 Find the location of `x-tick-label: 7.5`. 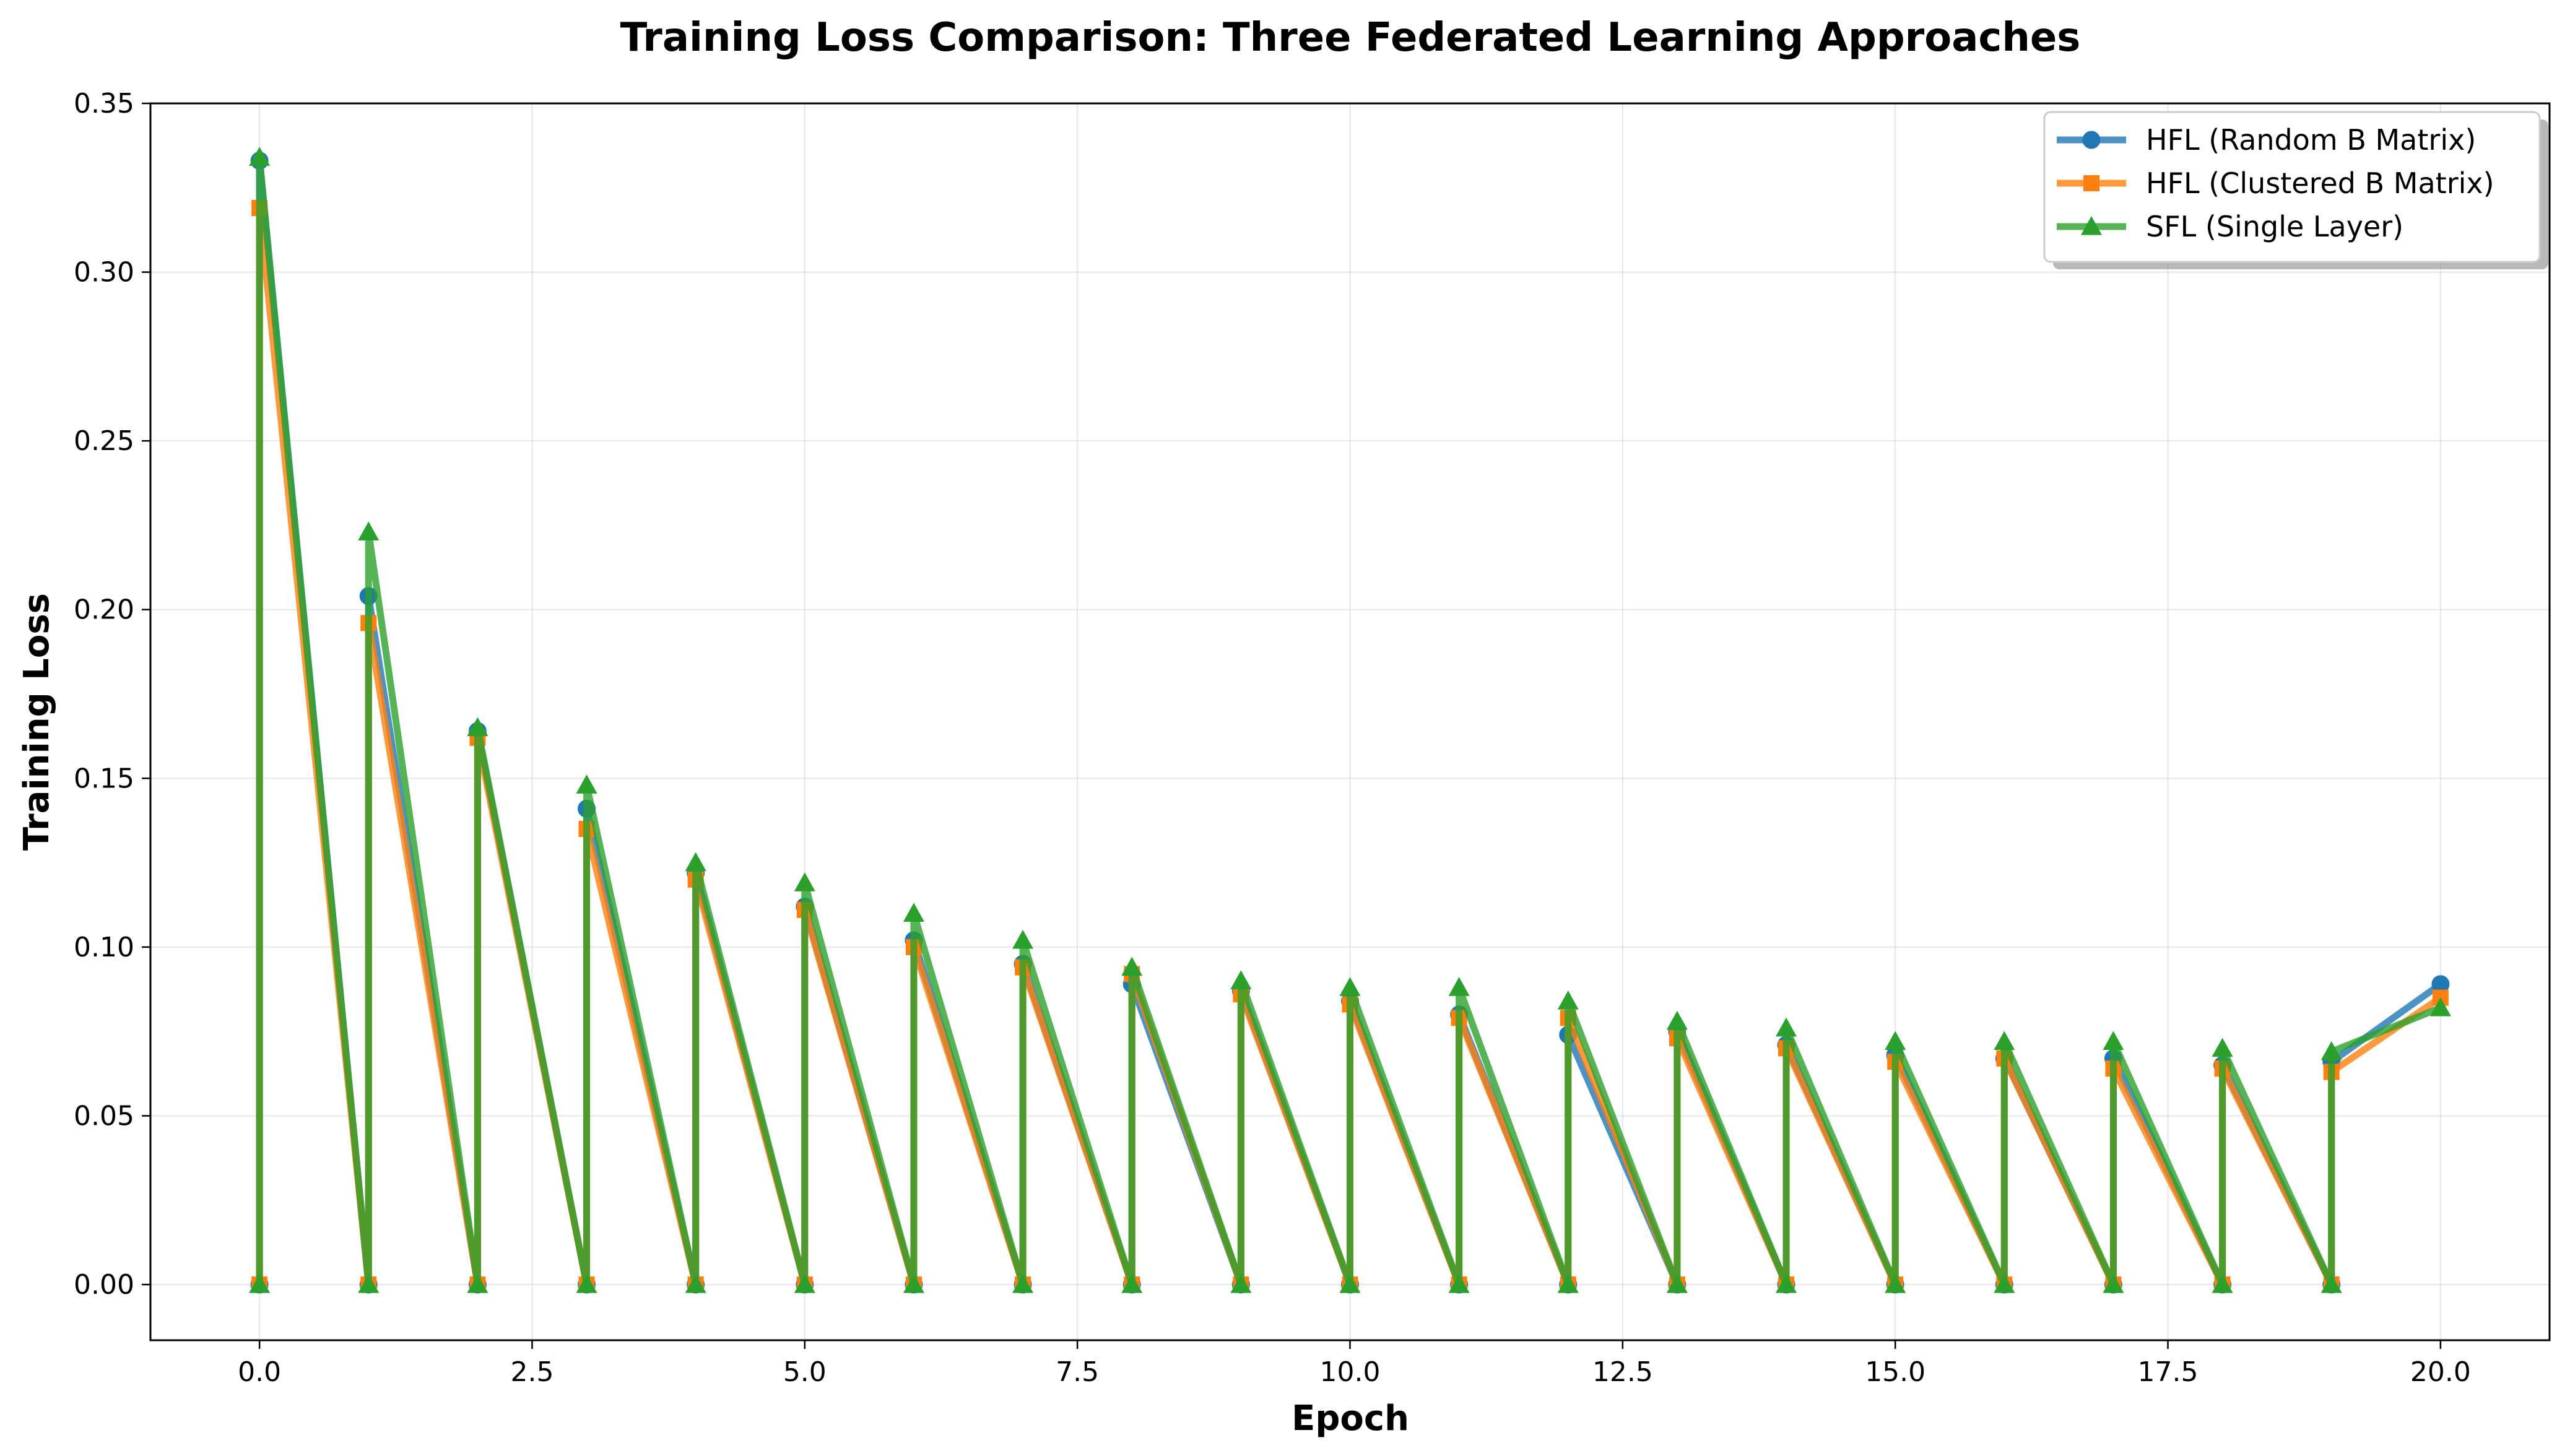

x-tick-label: 7.5 is located at coordinates (1077, 1372).